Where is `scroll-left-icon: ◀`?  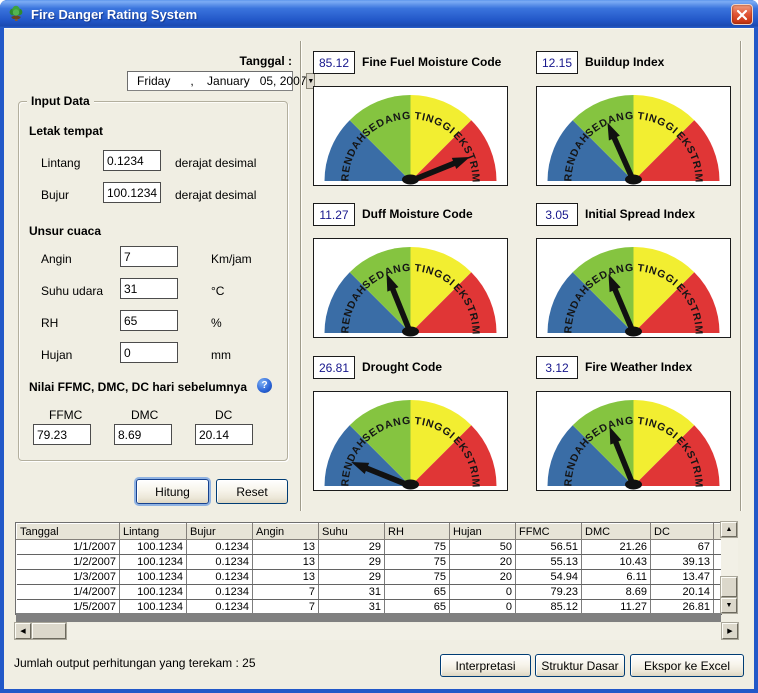
scroll-left-icon: ◀ is located at coordinates (23, 631).